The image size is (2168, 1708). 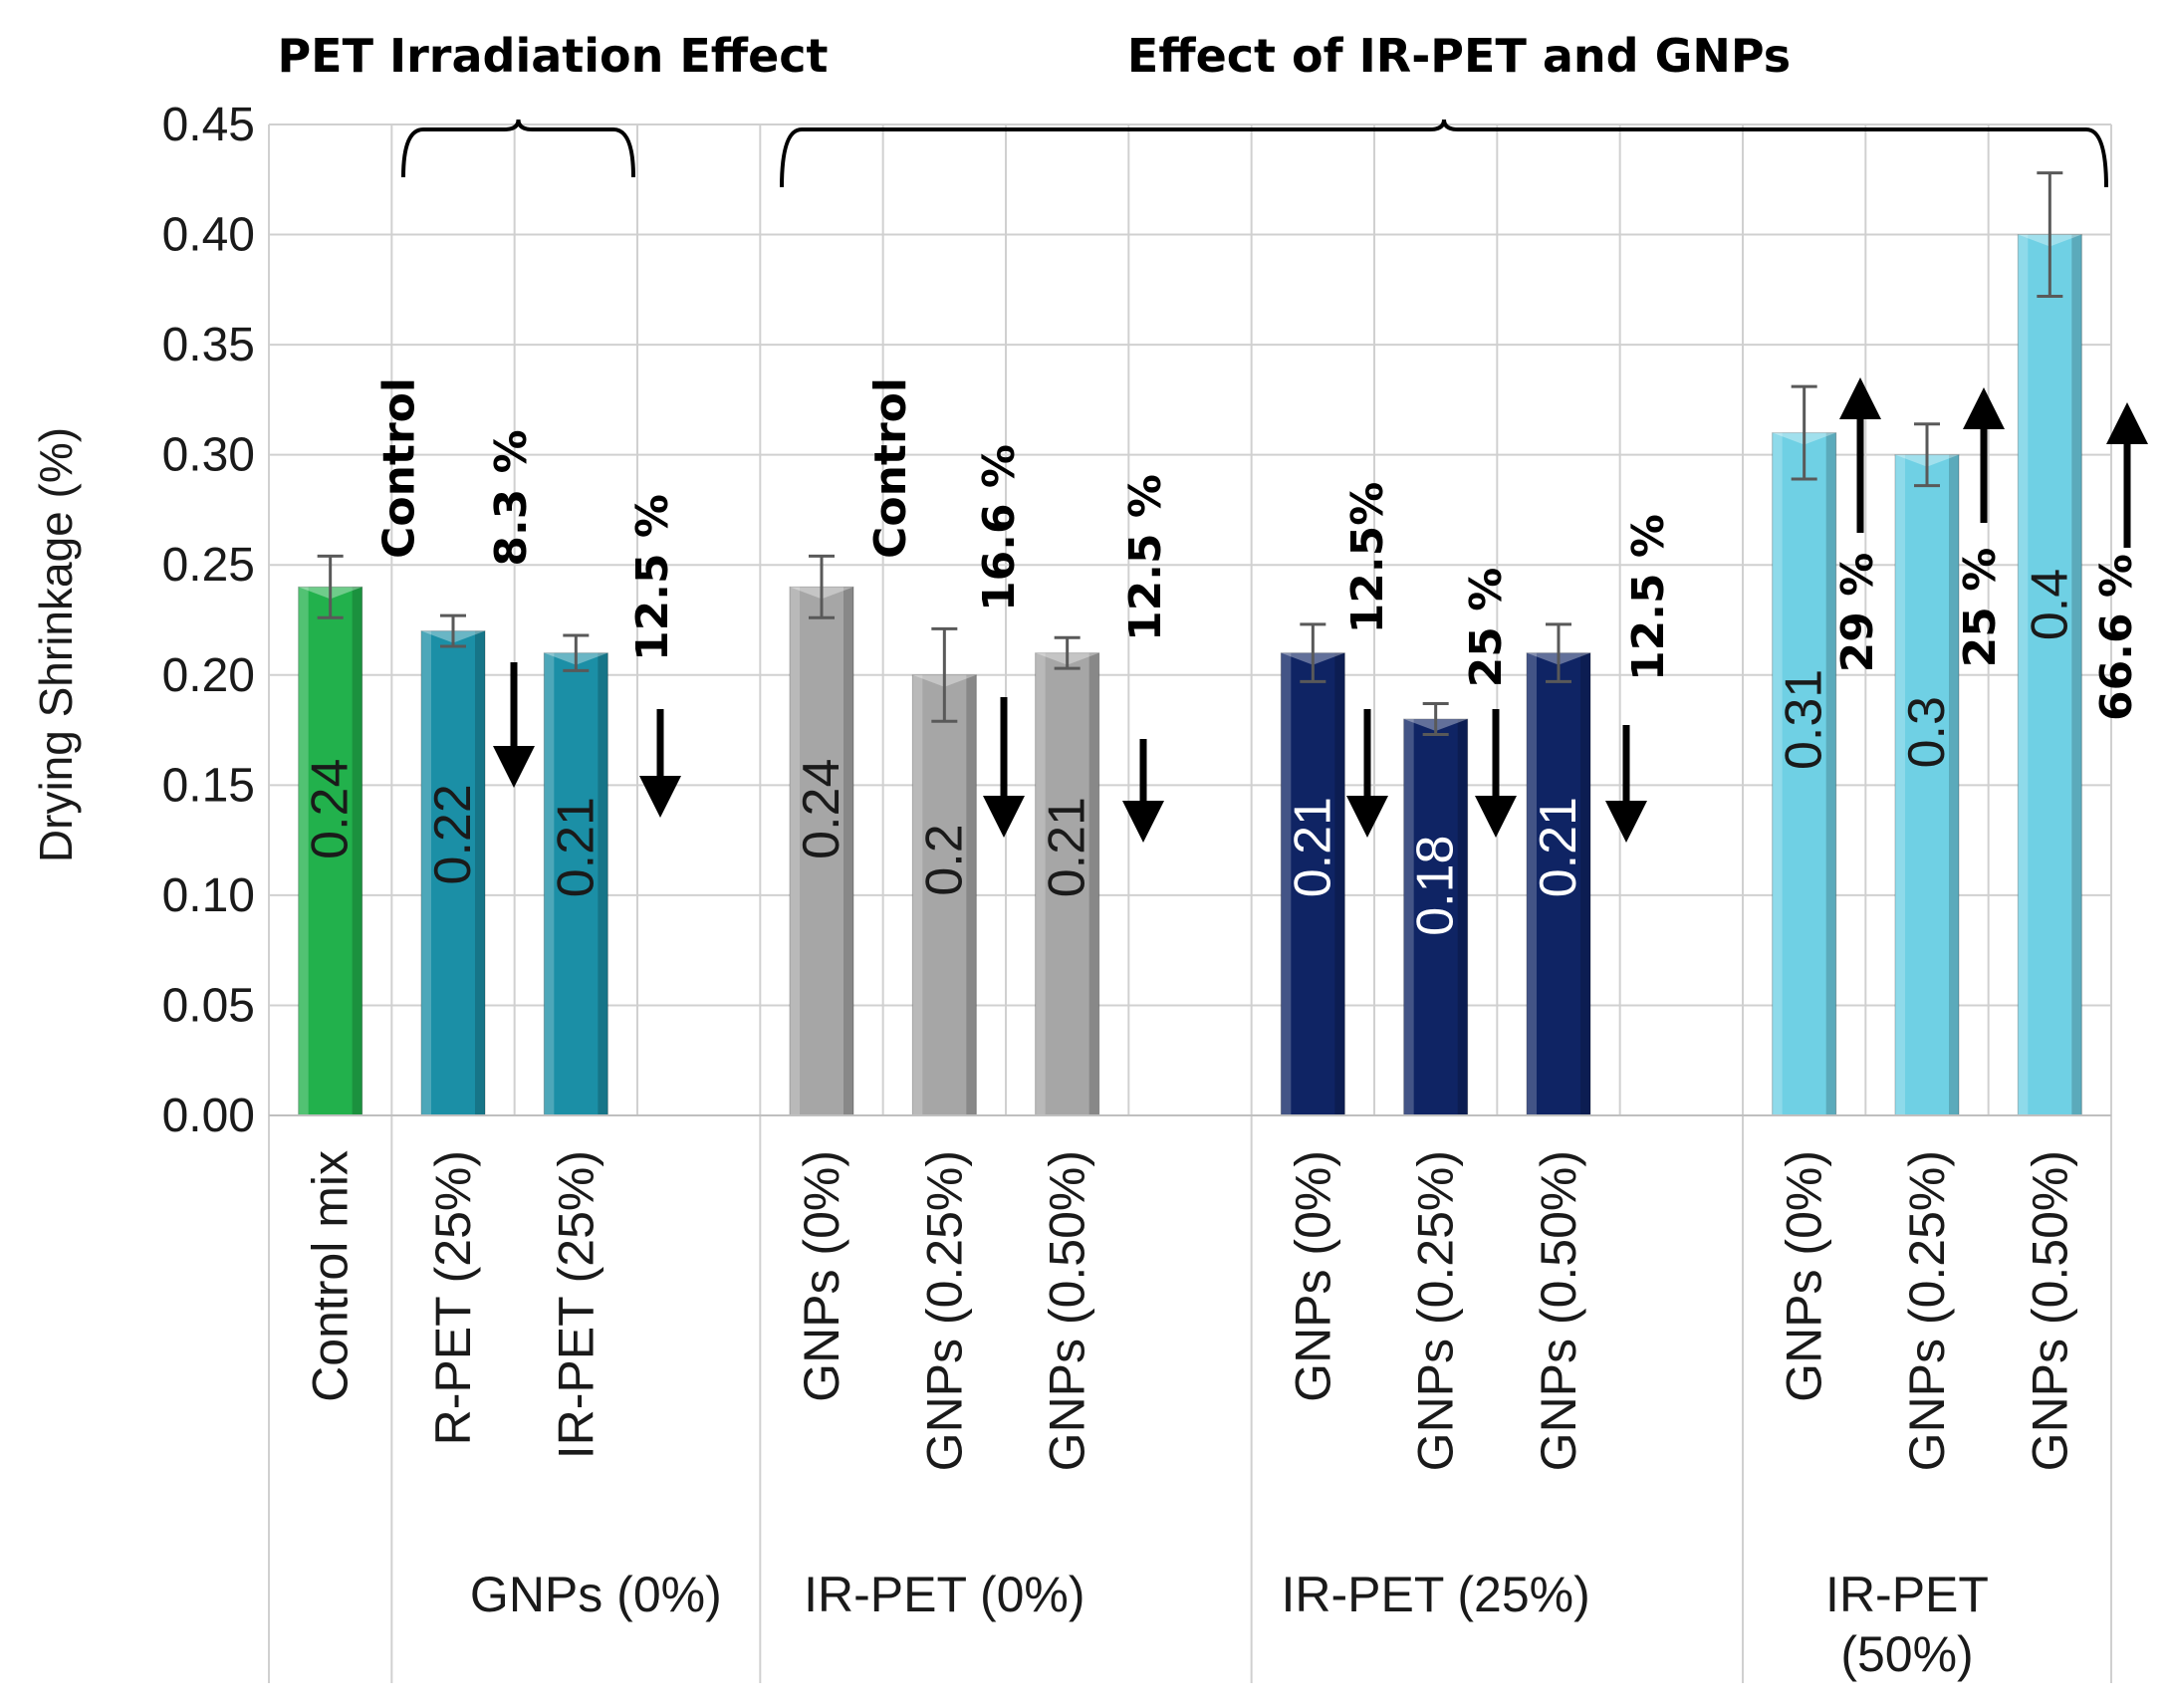 What do you see at coordinates (56, 644) in the screenshot?
I see `y-axis-title: Drying Shrinkage (%)` at bounding box center [56, 644].